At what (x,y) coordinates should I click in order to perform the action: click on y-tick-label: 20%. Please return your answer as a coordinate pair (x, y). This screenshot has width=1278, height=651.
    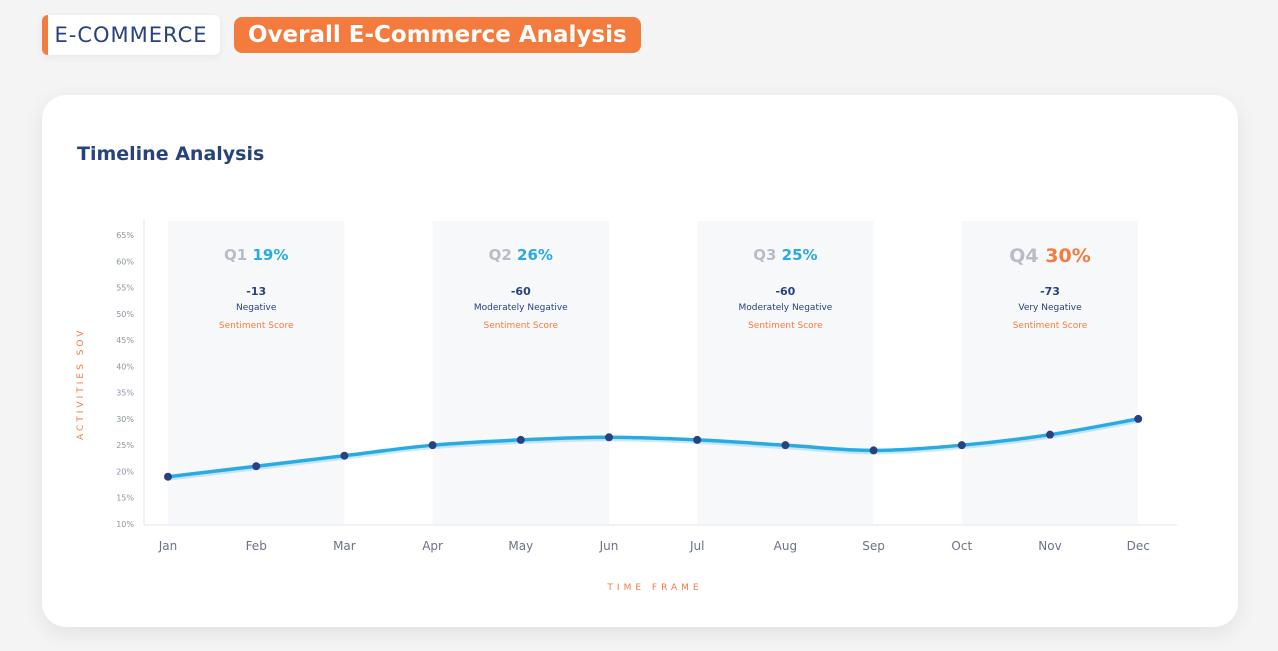
    Looking at the image, I should click on (125, 471).